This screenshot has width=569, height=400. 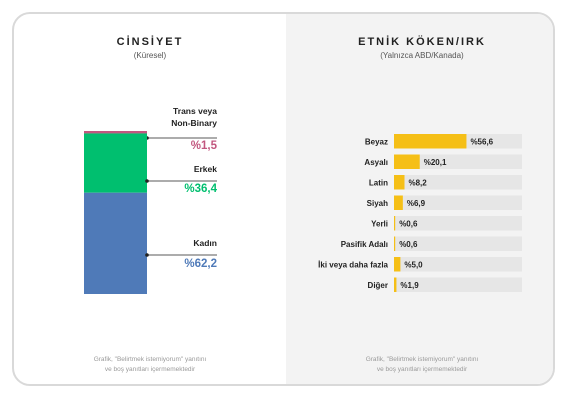 I want to click on ethnicity-category-label-yerli: Yerli, so click(x=379, y=223).